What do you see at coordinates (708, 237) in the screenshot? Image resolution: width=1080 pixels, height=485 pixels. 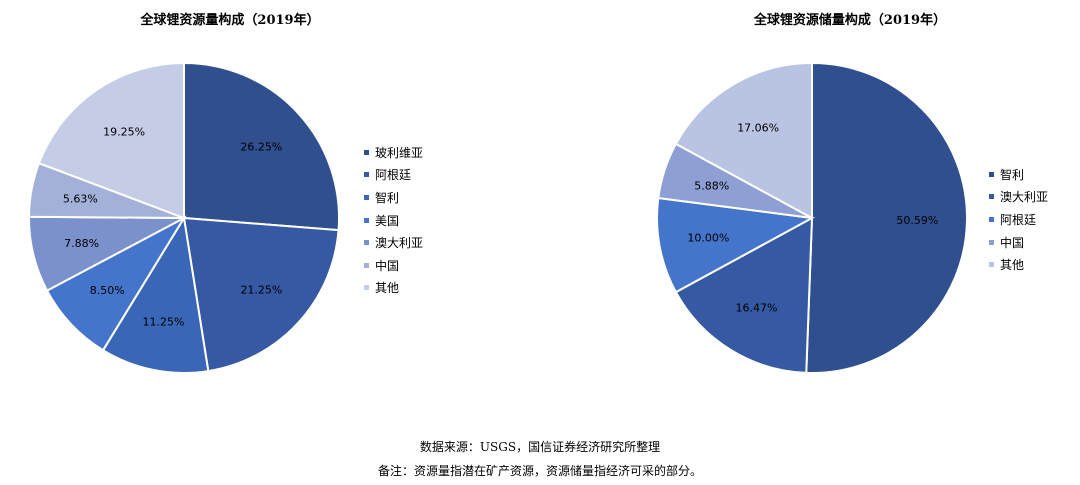 I see `pie-data-label-reserves-2: 10.00%` at bounding box center [708, 237].